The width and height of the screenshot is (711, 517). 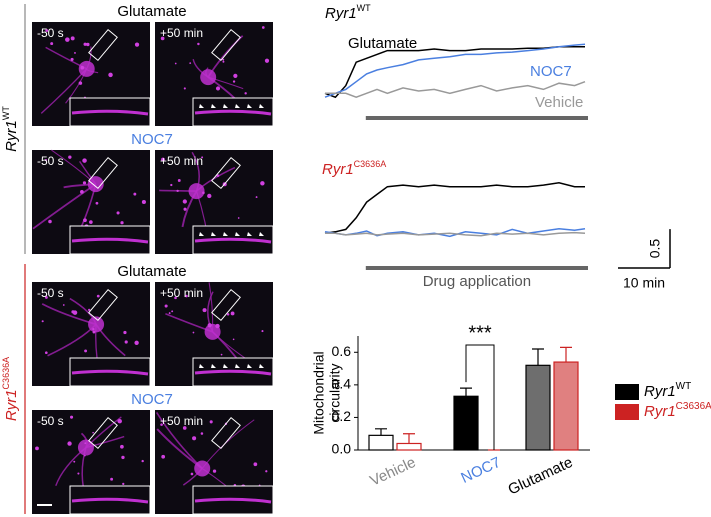 What do you see at coordinates (370, 164) in the screenshot?
I see `chart-title-sup: C3636A` at bounding box center [370, 164].